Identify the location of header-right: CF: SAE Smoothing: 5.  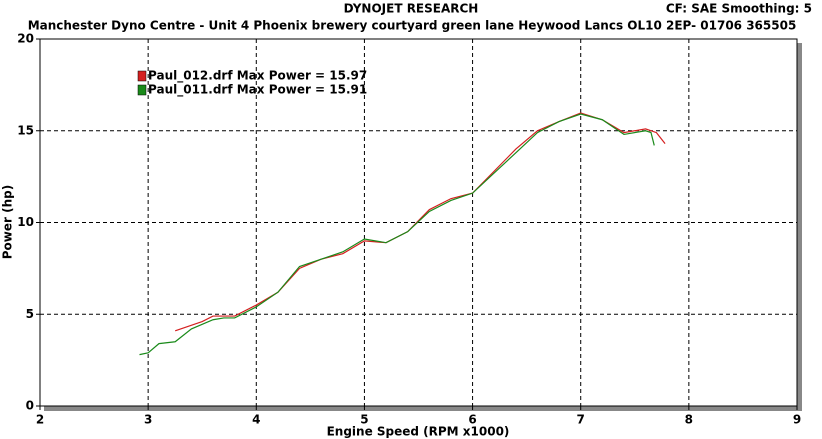
(739, 9).